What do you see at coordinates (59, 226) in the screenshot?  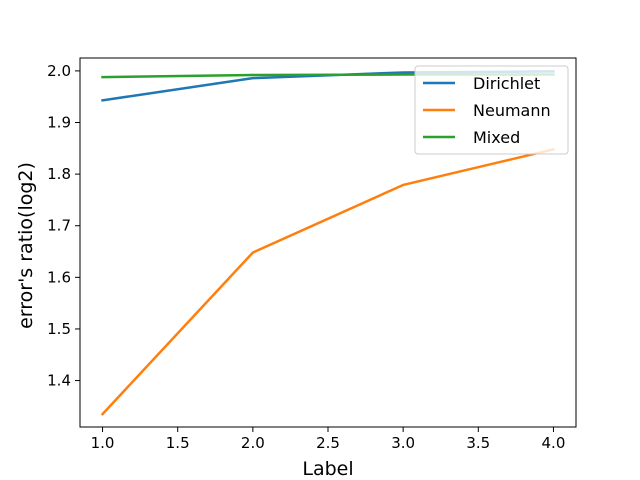 I see `y-tick-label: 1.7` at bounding box center [59, 226].